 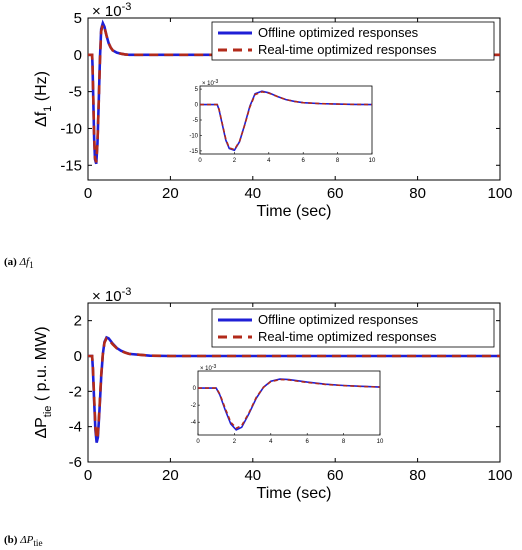 I want to click on inset-x-tick-label-a-3: 6, so click(x=304, y=161).